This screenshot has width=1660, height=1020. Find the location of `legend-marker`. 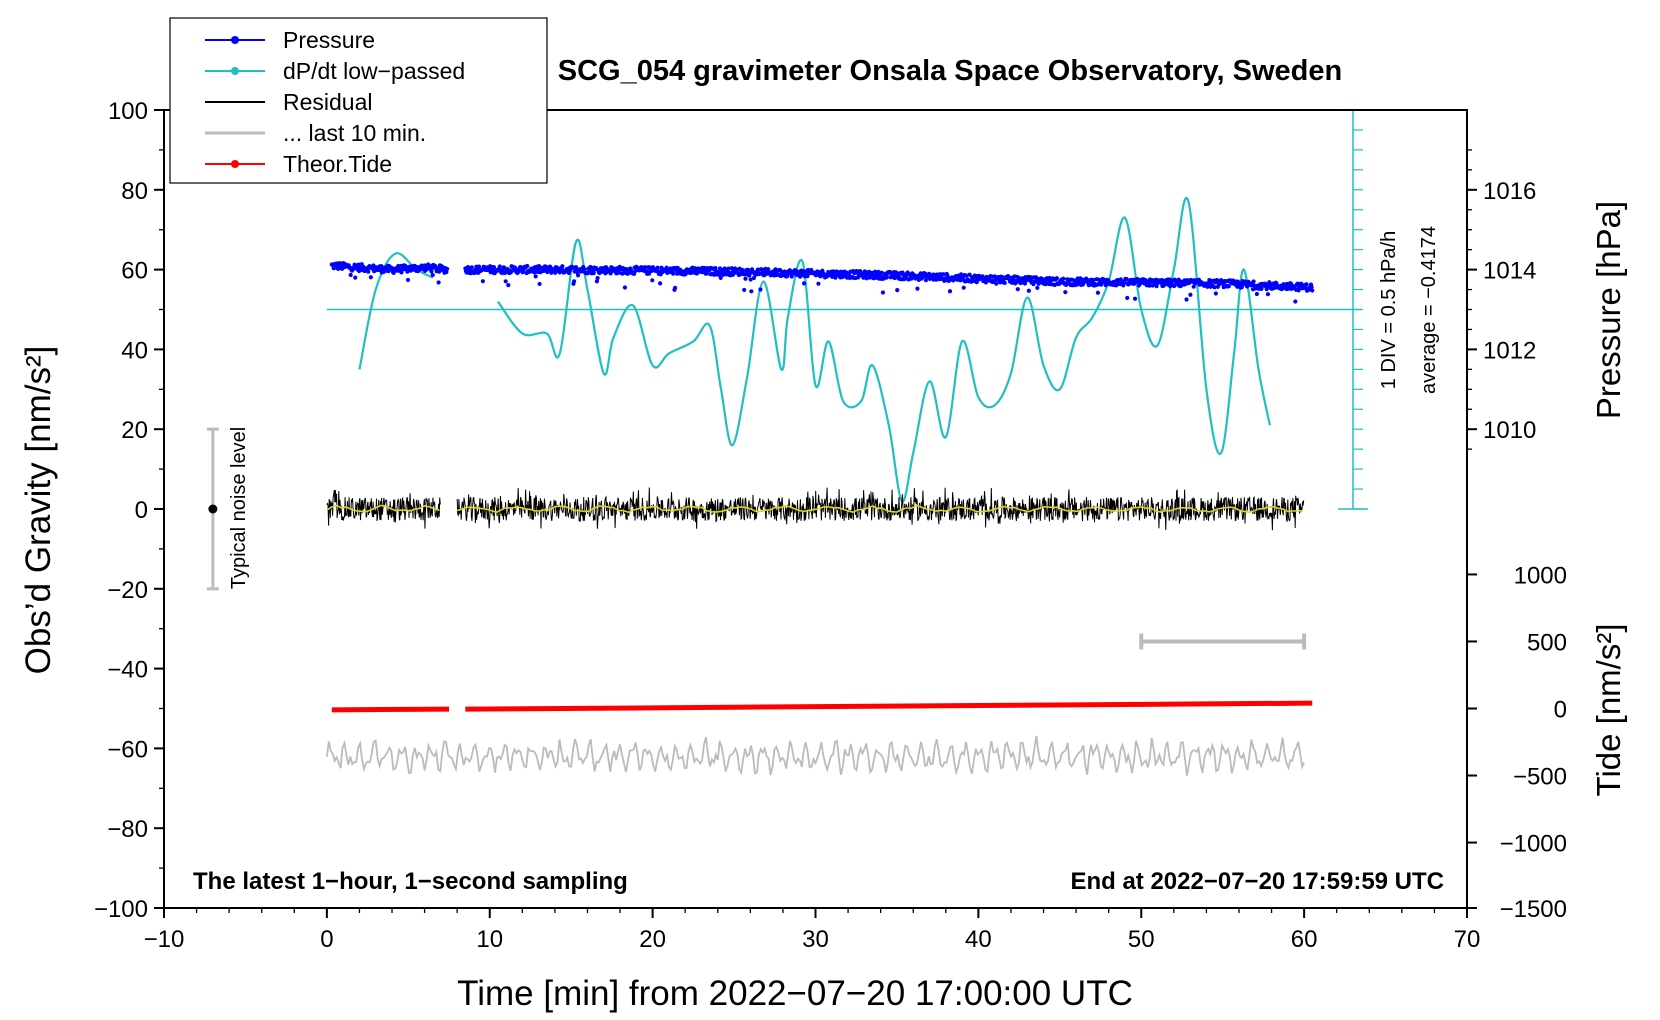

legend-marker is located at coordinates (235, 71).